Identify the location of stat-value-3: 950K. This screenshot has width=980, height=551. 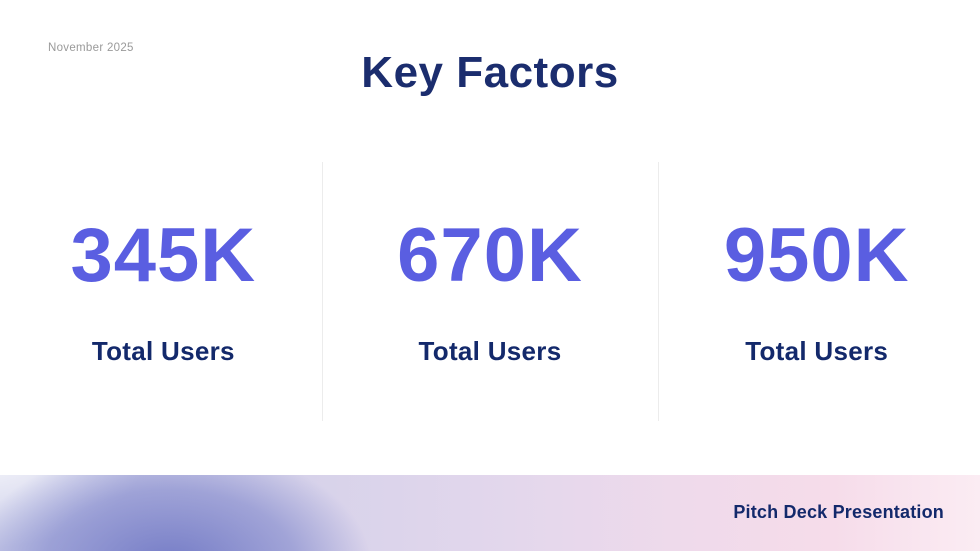
(816, 255).